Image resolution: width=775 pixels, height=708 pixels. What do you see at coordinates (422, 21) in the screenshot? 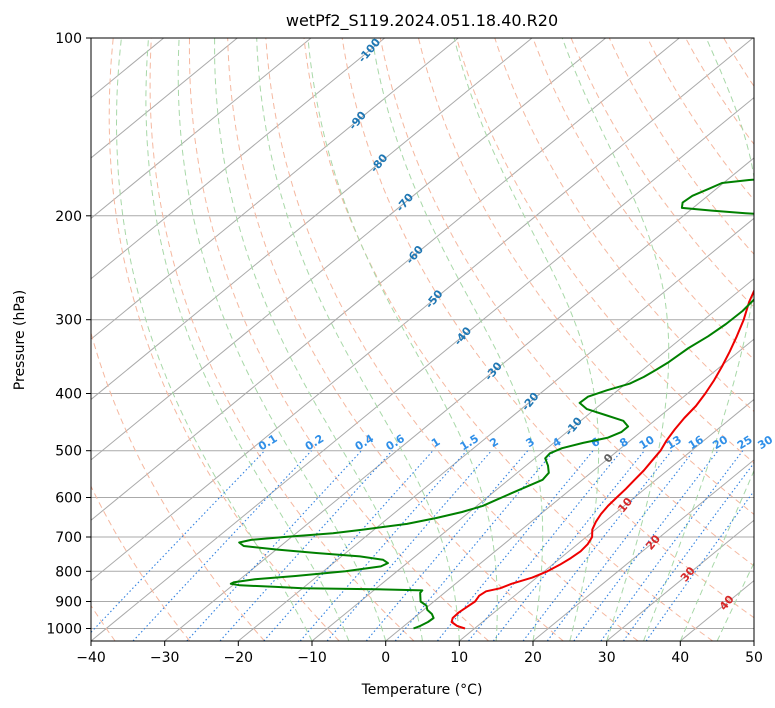
I see `chart-title: wetPf2_S119.2024.051.18.40.R20` at bounding box center [422, 21].